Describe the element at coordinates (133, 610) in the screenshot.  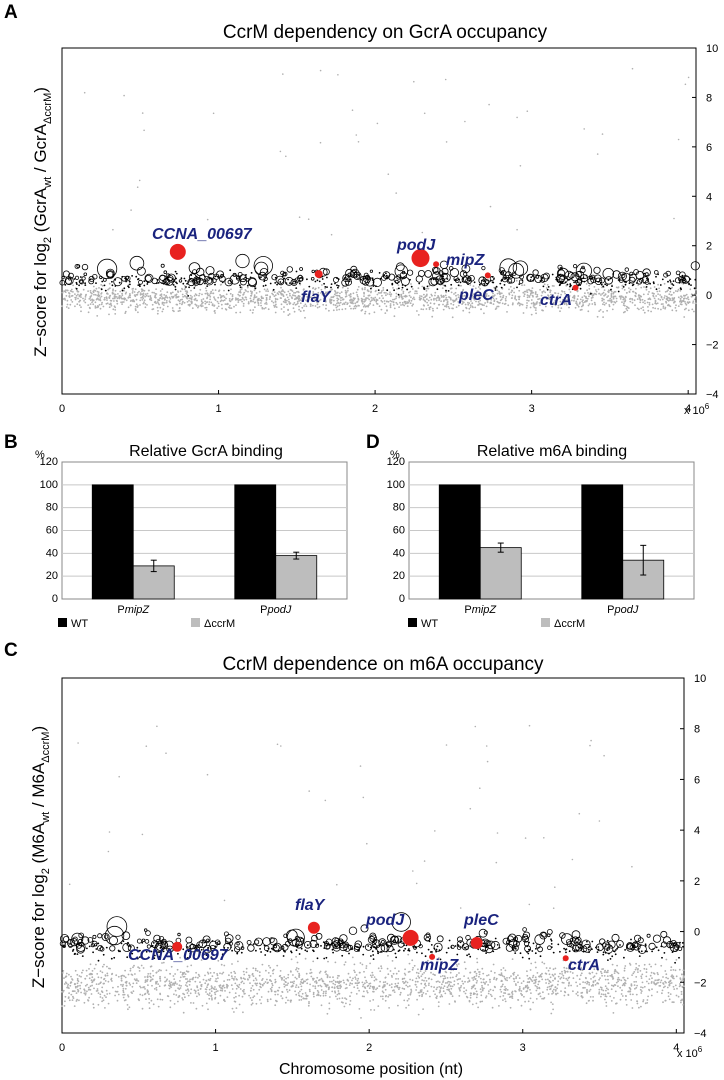
I see `category-label: PmipZ` at that location.